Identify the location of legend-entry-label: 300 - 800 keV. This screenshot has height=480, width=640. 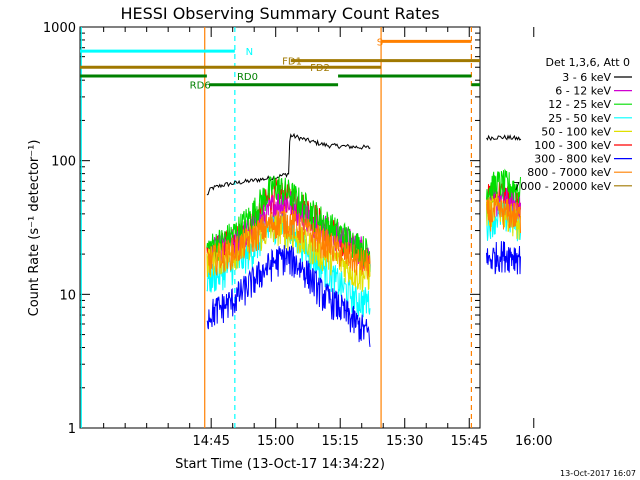
(572, 159).